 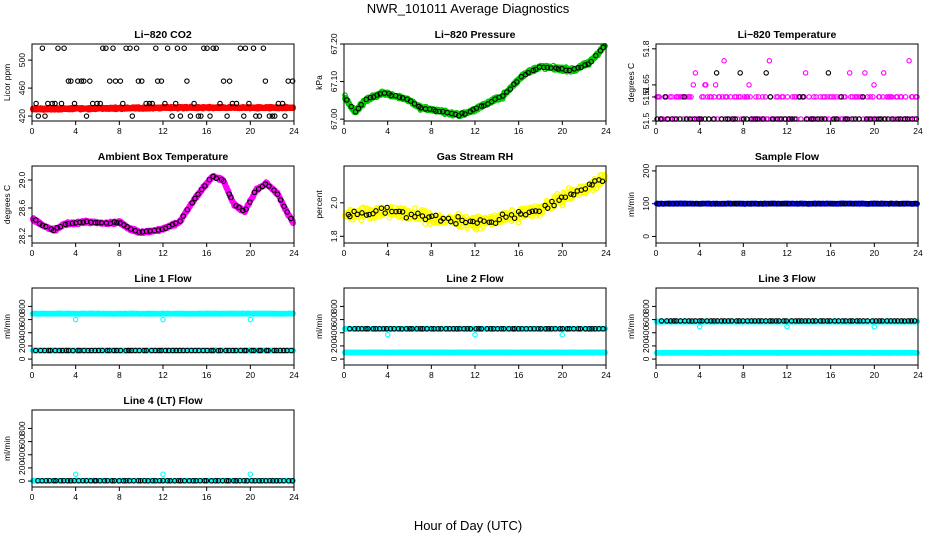 What do you see at coordinates (646, 48) in the screenshot?
I see `y-tick-label: 51.8` at bounding box center [646, 48].